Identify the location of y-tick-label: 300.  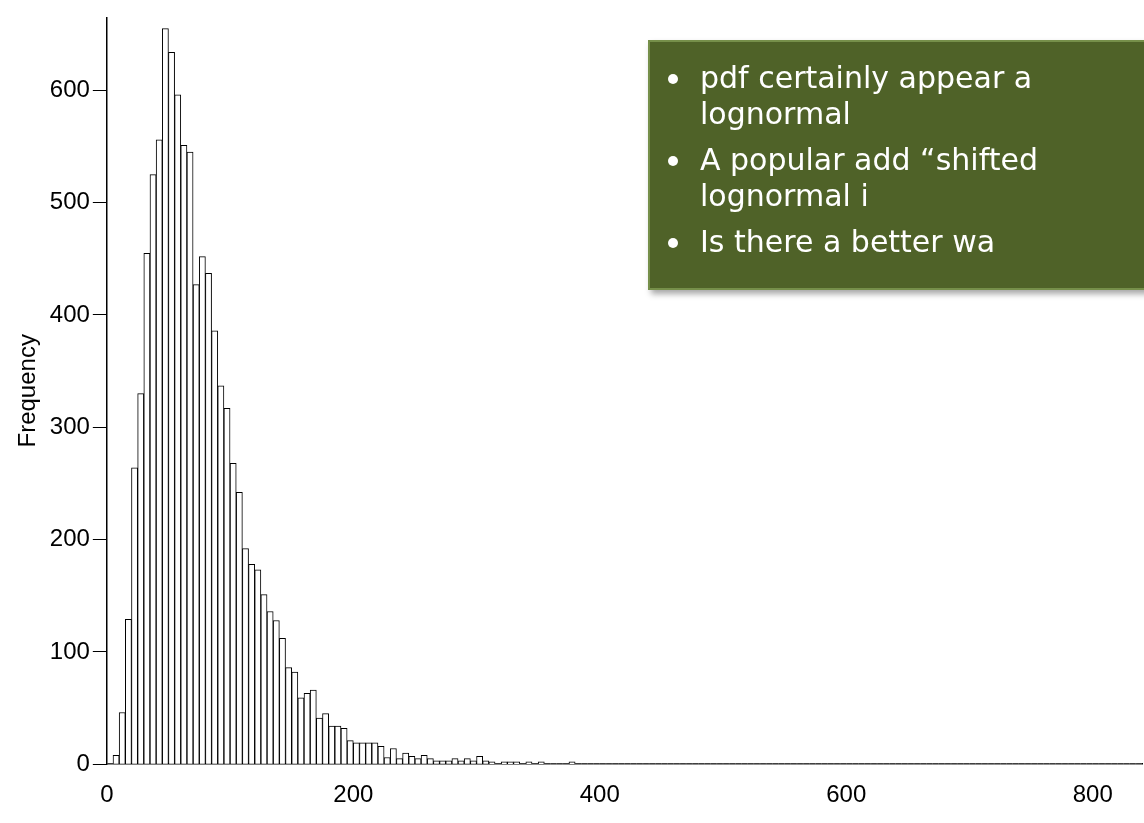
(69, 425).